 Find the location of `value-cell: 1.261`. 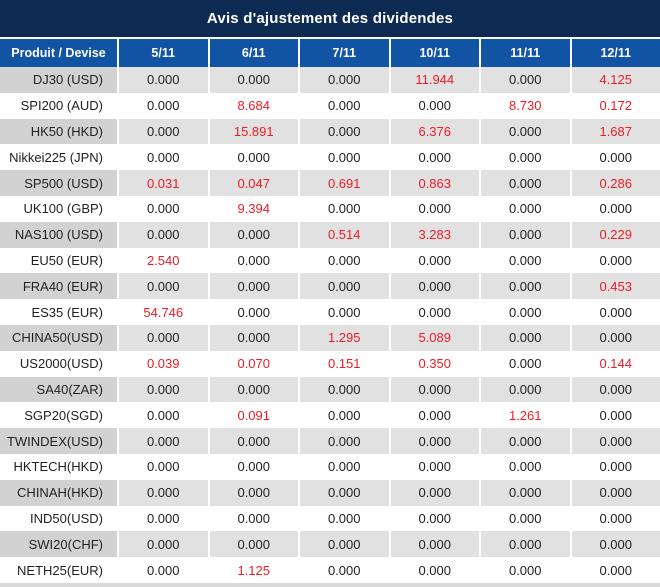

value-cell: 1.261 is located at coordinates (525, 415).